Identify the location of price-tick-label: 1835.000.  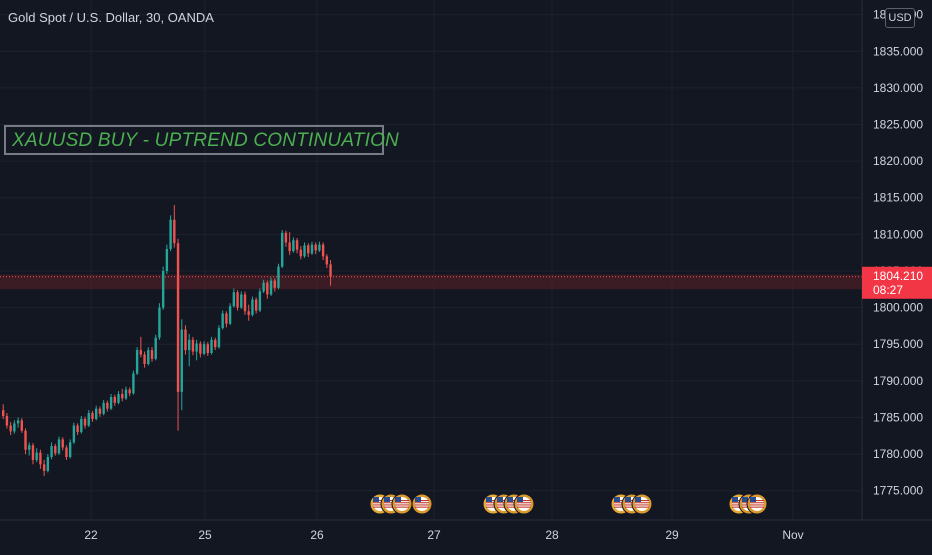
(898, 51).